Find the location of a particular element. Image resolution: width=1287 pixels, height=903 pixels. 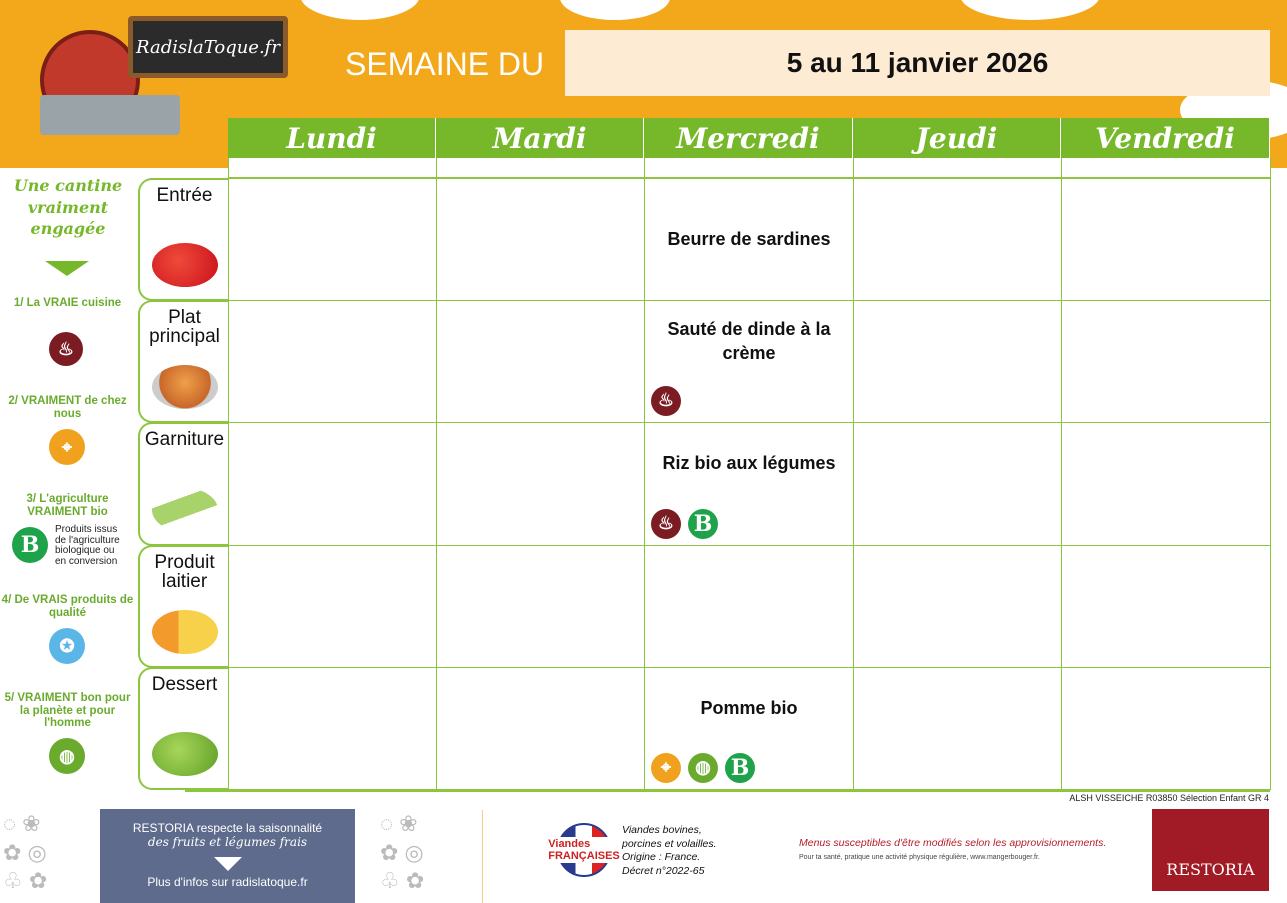

row-label-text: Dessert is located at coordinates (184, 684).